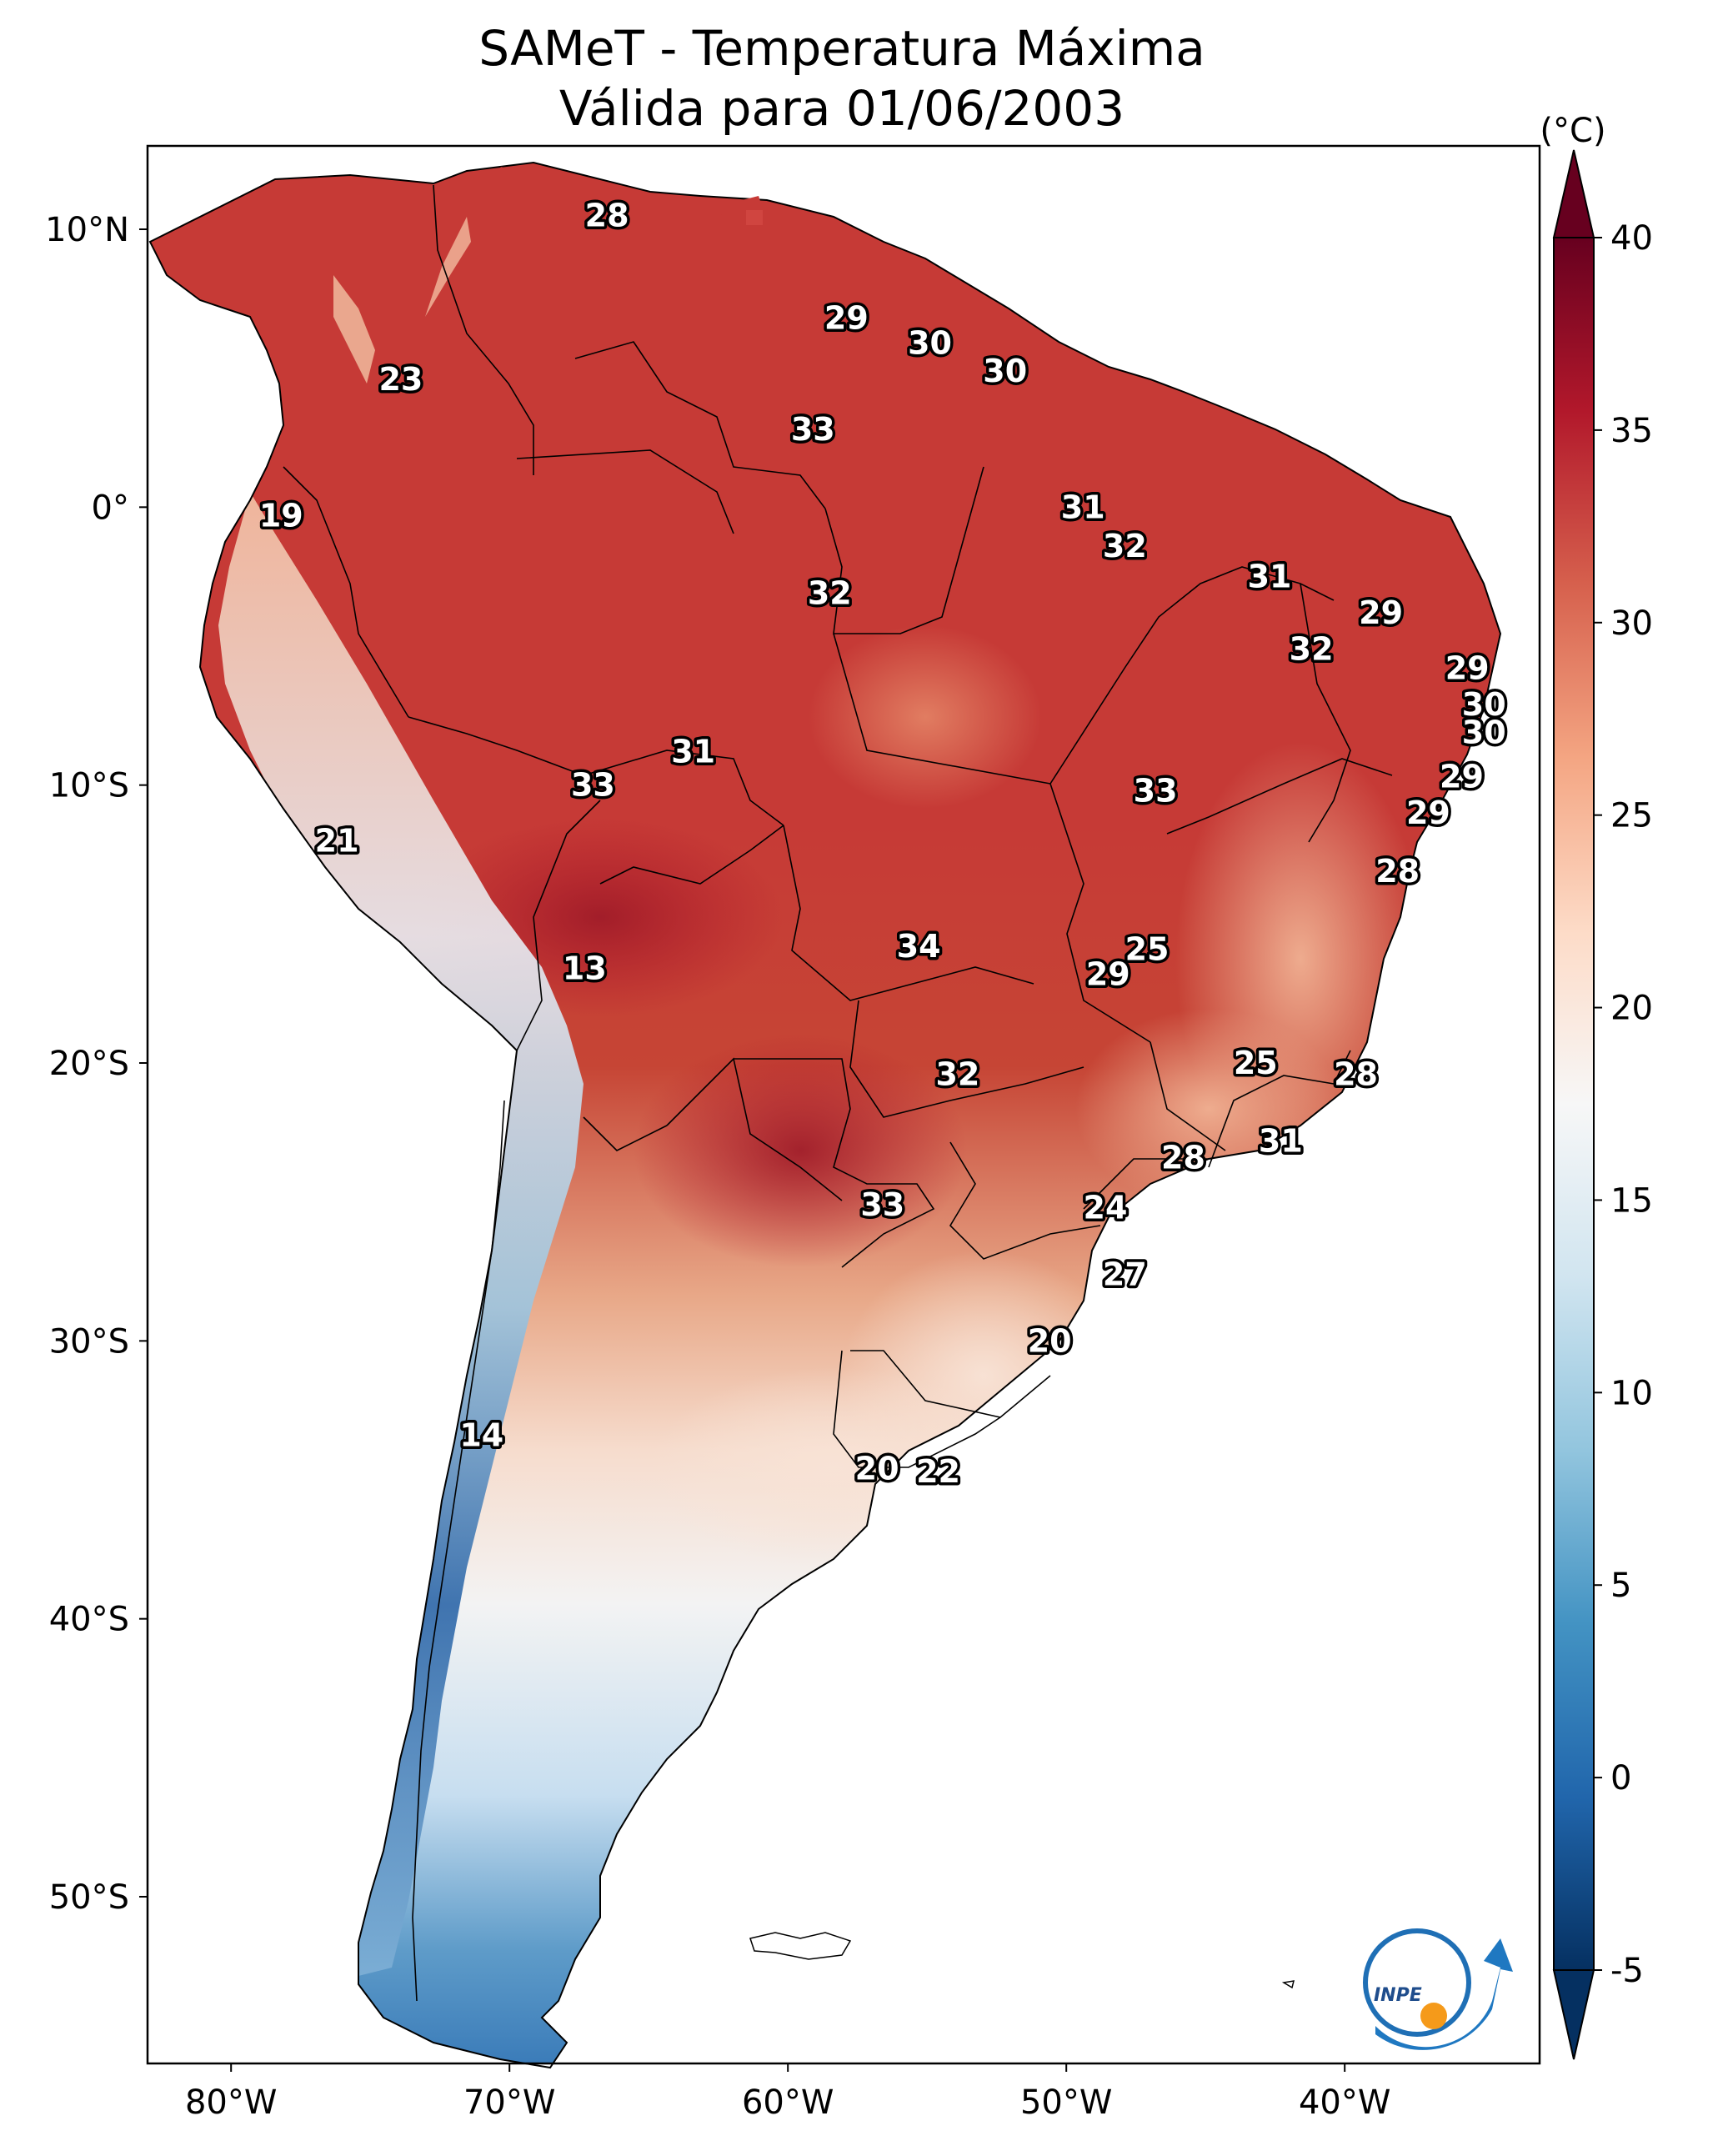 The image size is (1723, 2156). What do you see at coordinates (1632, 816) in the screenshot?
I see `colorbar-tick-label: 25` at bounding box center [1632, 816].